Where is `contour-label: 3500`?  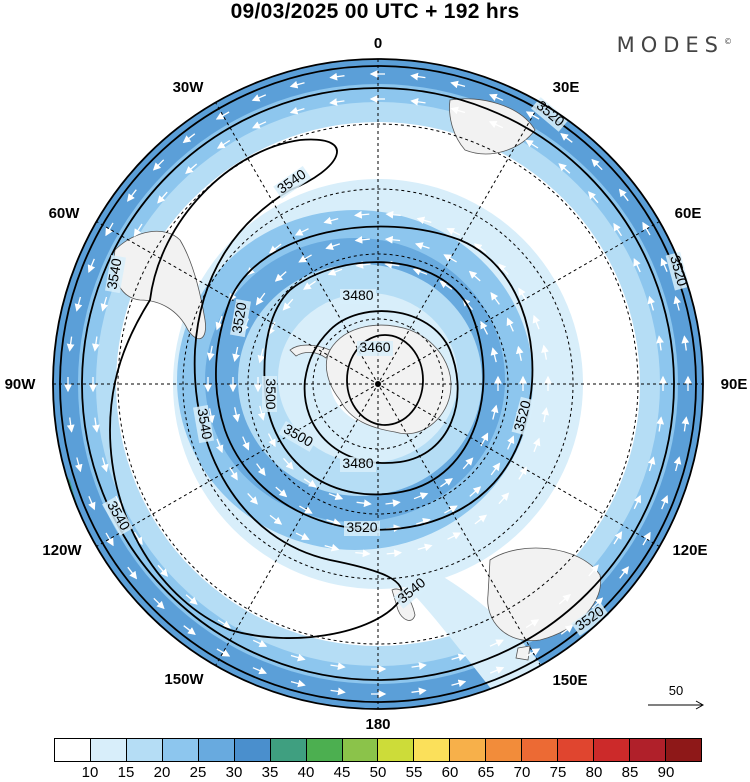 contour-label: 3500 is located at coordinates (271, 393).